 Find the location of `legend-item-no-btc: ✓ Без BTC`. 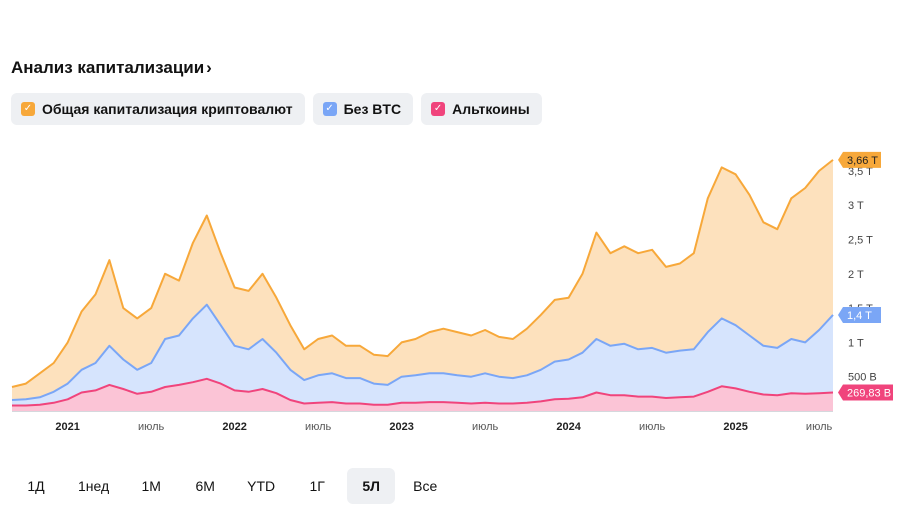

legend-item-no-btc: ✓ Без BTC is located at coordinates (363, 109).